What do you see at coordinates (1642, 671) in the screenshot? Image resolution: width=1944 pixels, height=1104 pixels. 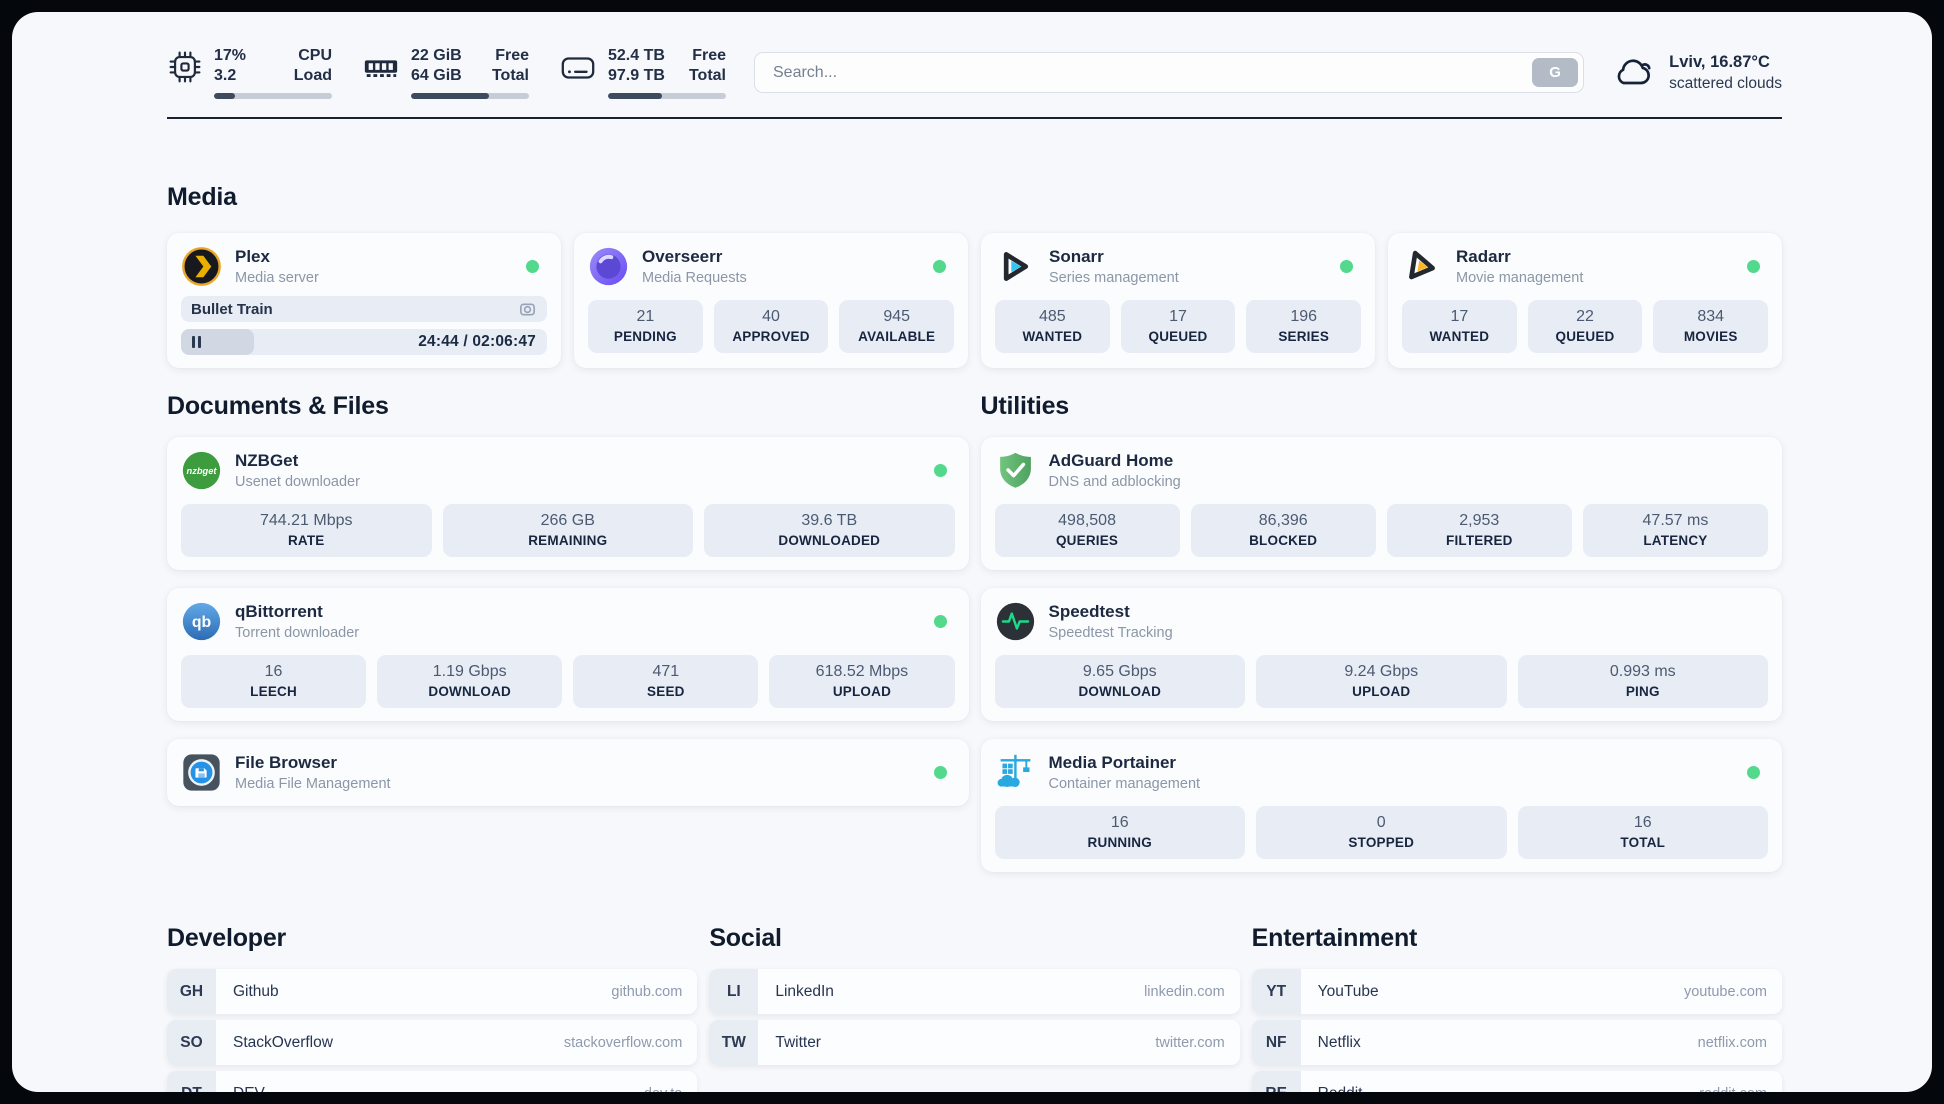 I see `stat-value: 0.993 ms` at bounding box center [1642, 671].